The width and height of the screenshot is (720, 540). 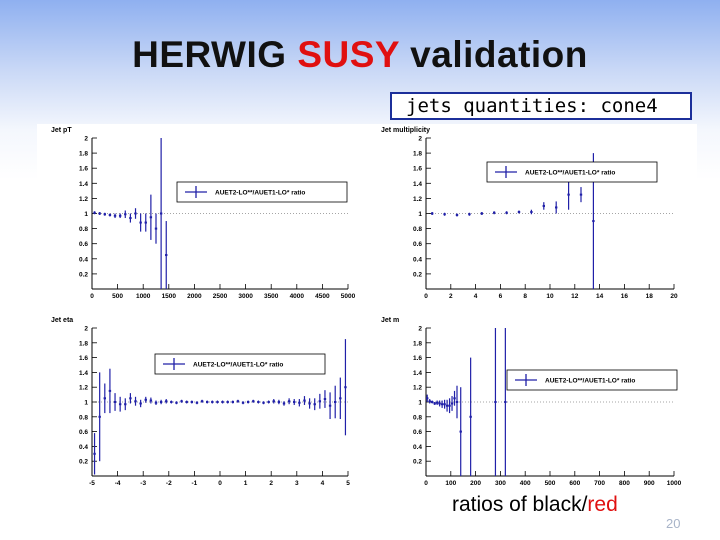 What do you see at coordinates (92, 483) in the screenshot?
I see `x-tick-label: -5` at bounding box center [92, 483].